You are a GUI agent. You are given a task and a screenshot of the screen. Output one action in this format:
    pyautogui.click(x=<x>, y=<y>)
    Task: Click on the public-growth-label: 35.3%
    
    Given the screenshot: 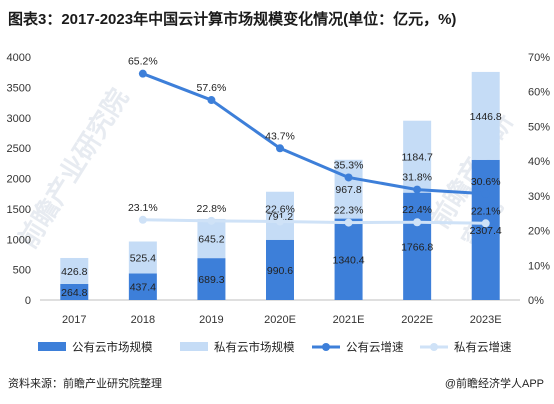 What is the action you would take?
    pyautogui.click(x=349, y=165)
    